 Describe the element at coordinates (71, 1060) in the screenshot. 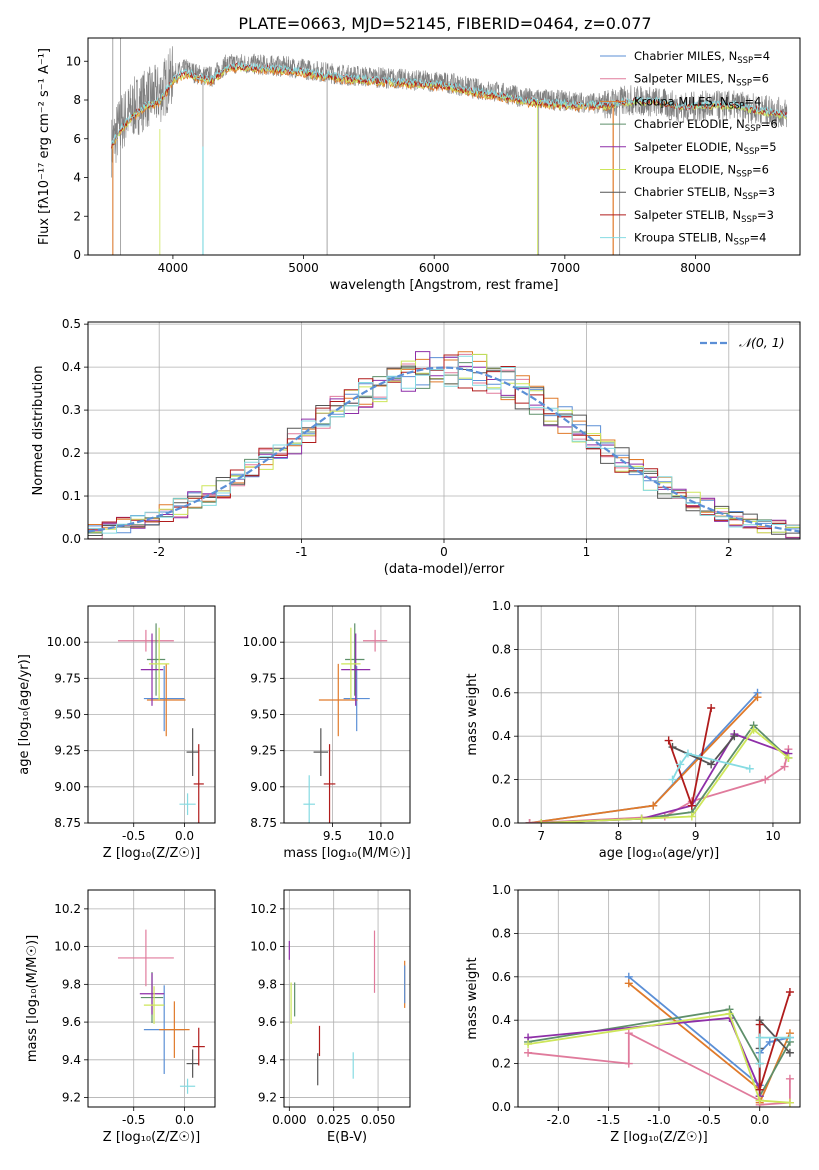

I see `y-tick-label: 9.4` at that location.